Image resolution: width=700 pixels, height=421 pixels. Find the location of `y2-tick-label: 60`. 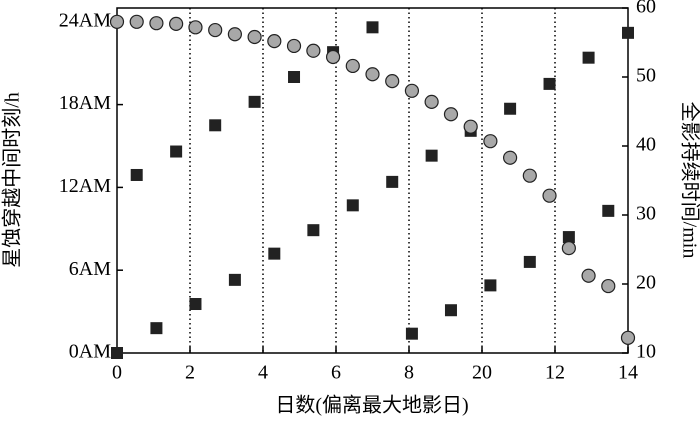

y2-tick-label: 60 is located at coordinates (646, 9).